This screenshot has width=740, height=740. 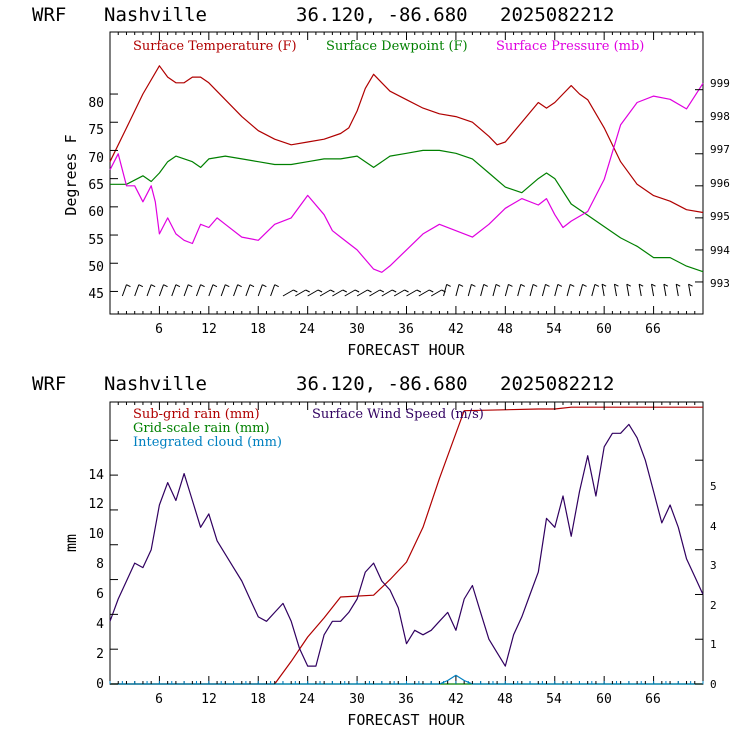 What do you see at coordinates (653, 329) in the screenshot?
I see `x-tick-label: 66` at bounding box center [653, 329].